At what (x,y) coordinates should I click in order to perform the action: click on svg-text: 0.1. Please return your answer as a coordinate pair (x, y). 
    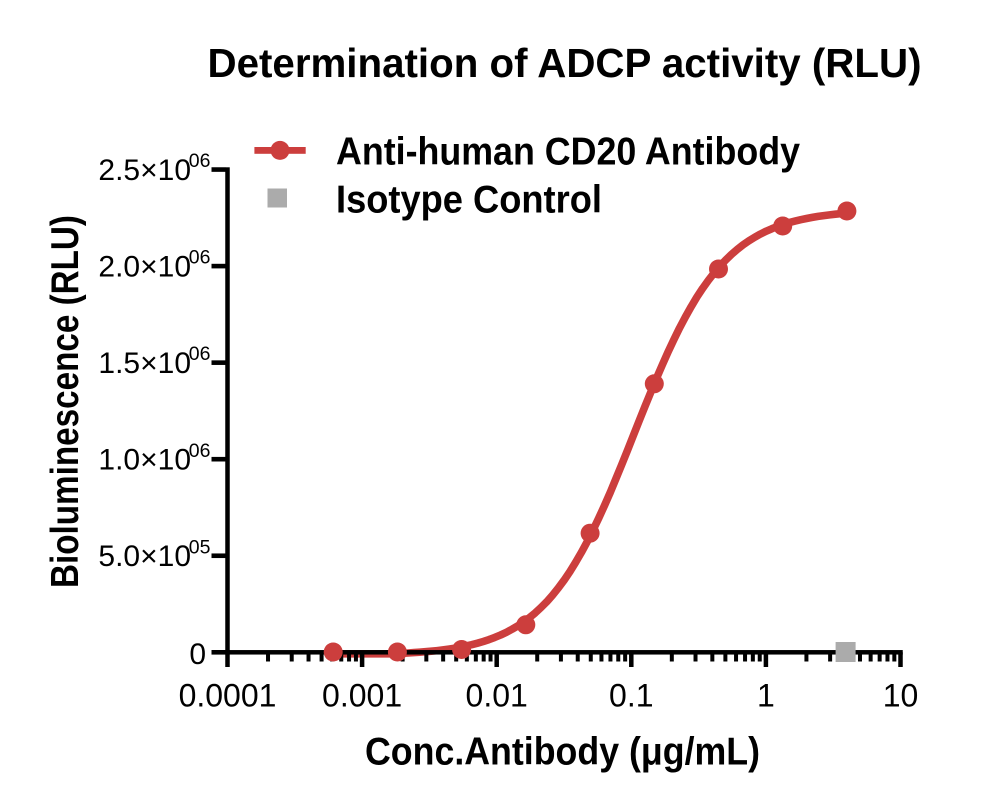
    Looking at the image, I should click on (631, 696).